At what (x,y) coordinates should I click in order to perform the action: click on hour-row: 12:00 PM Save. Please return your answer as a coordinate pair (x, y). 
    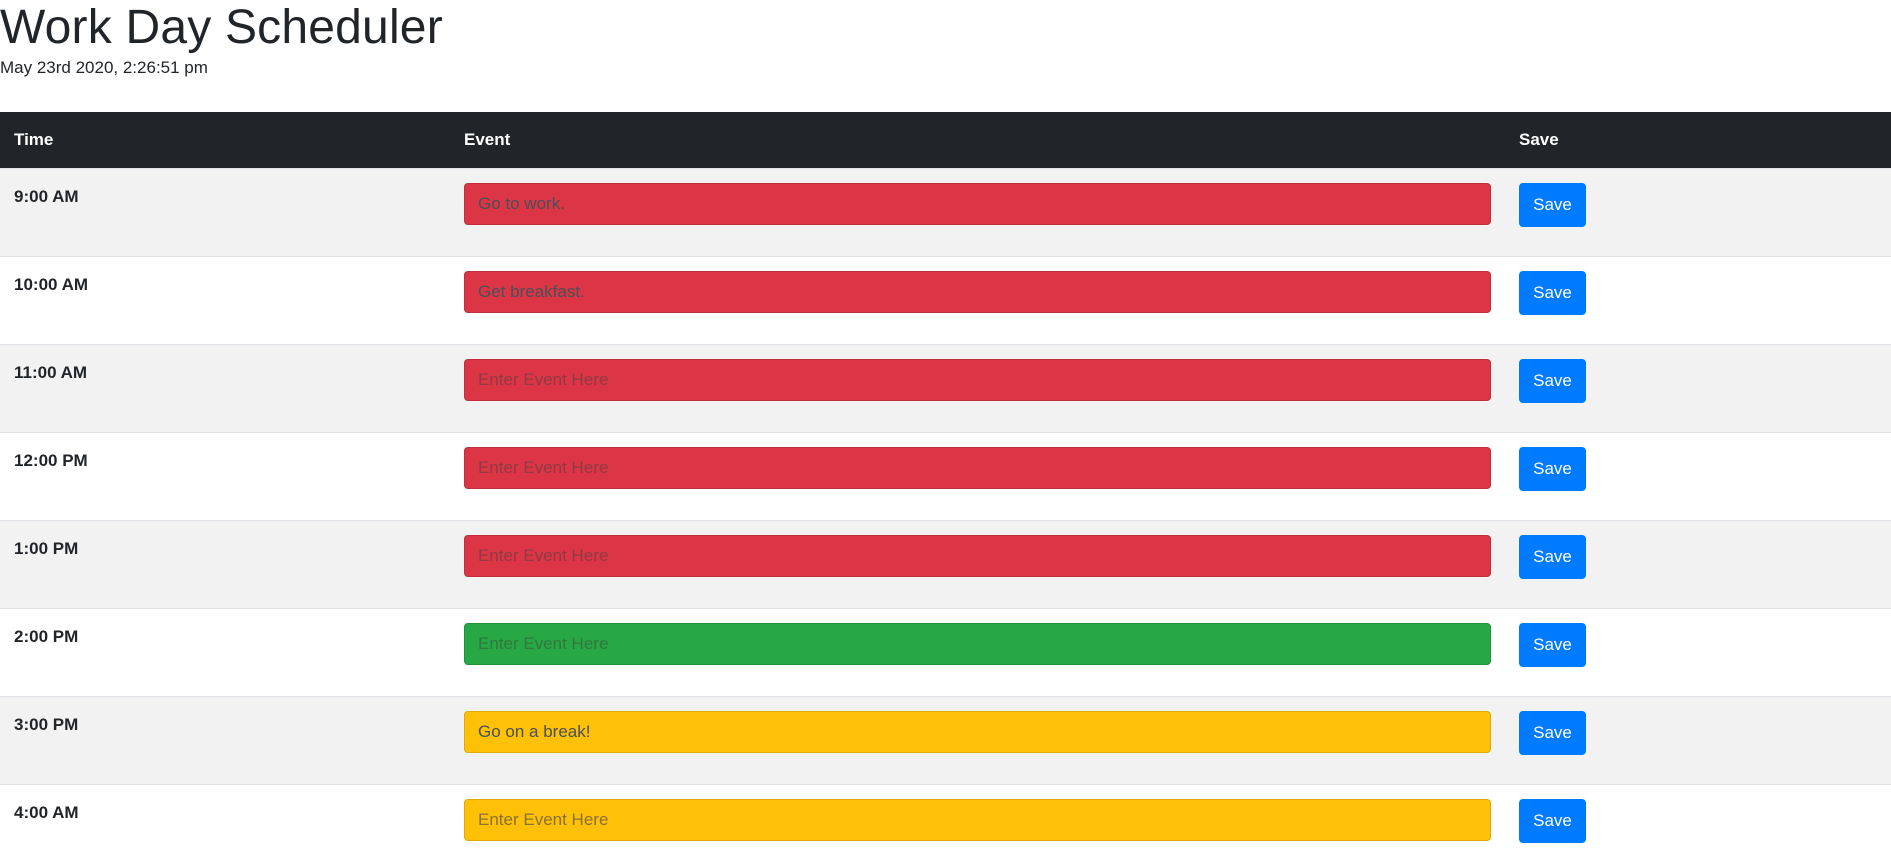
    Looking at the image, I should click on (945, 476).